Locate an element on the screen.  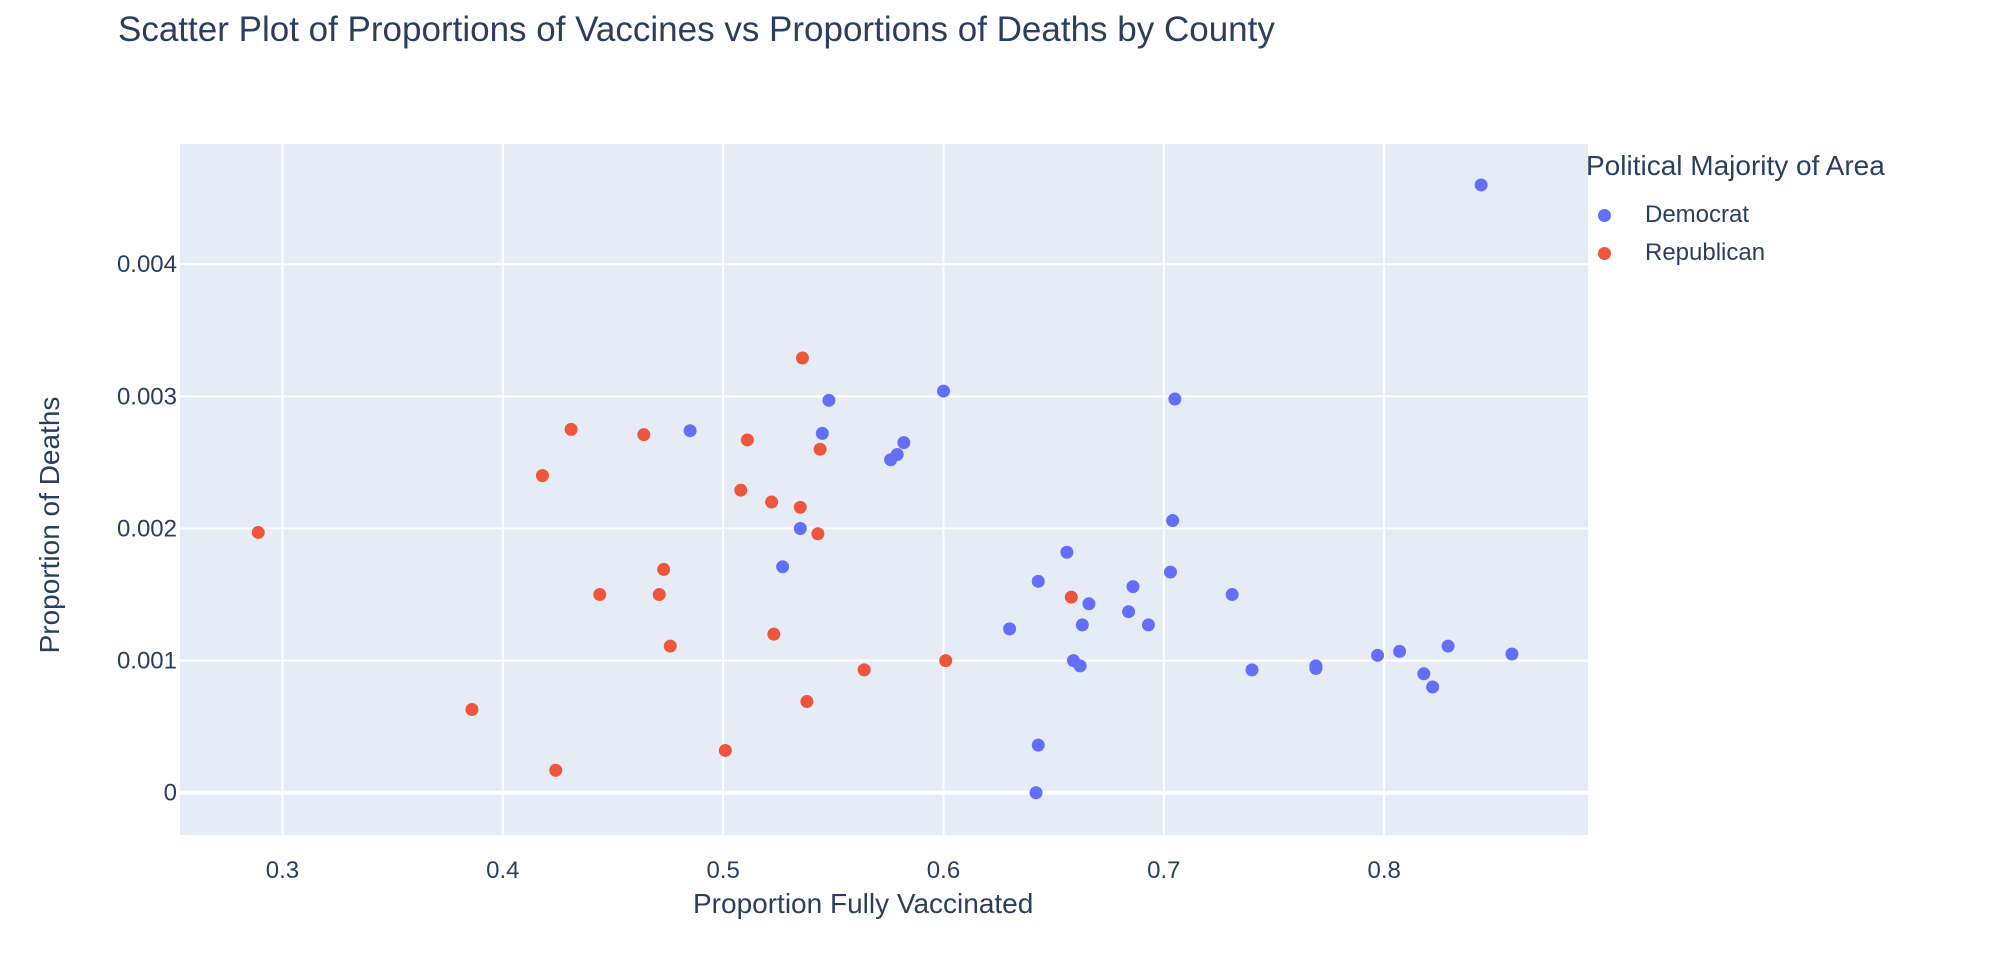
x-axis-ticks: 0.3 0.4 0.5 0.6 0.7 0.8 is located at coordinates (833, 870).